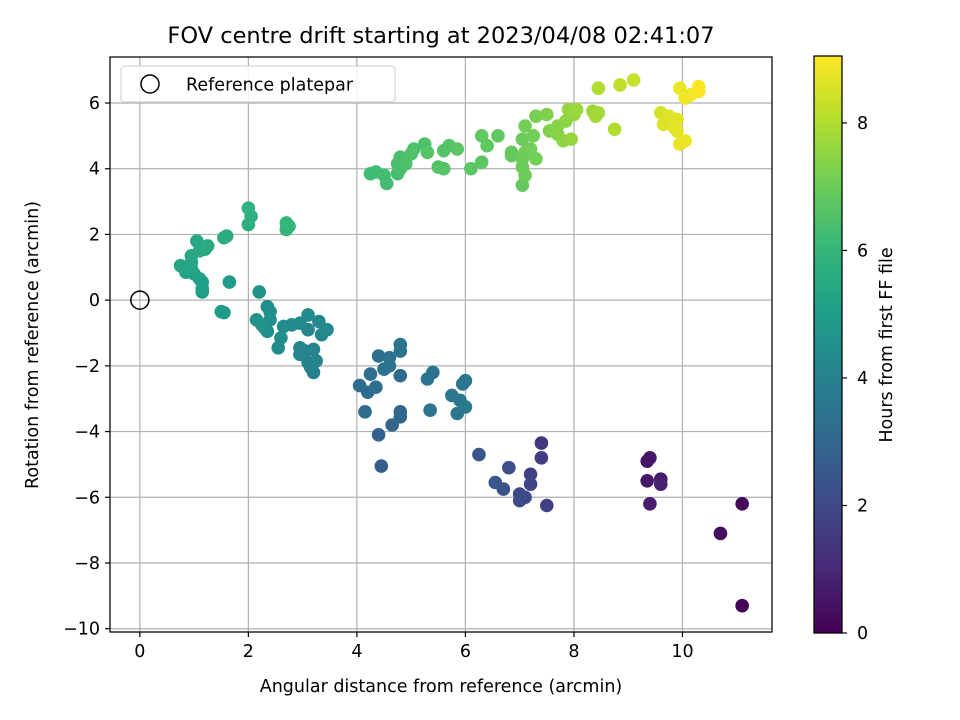  I want to click on y-tick-label: −8, so click(87, 564).